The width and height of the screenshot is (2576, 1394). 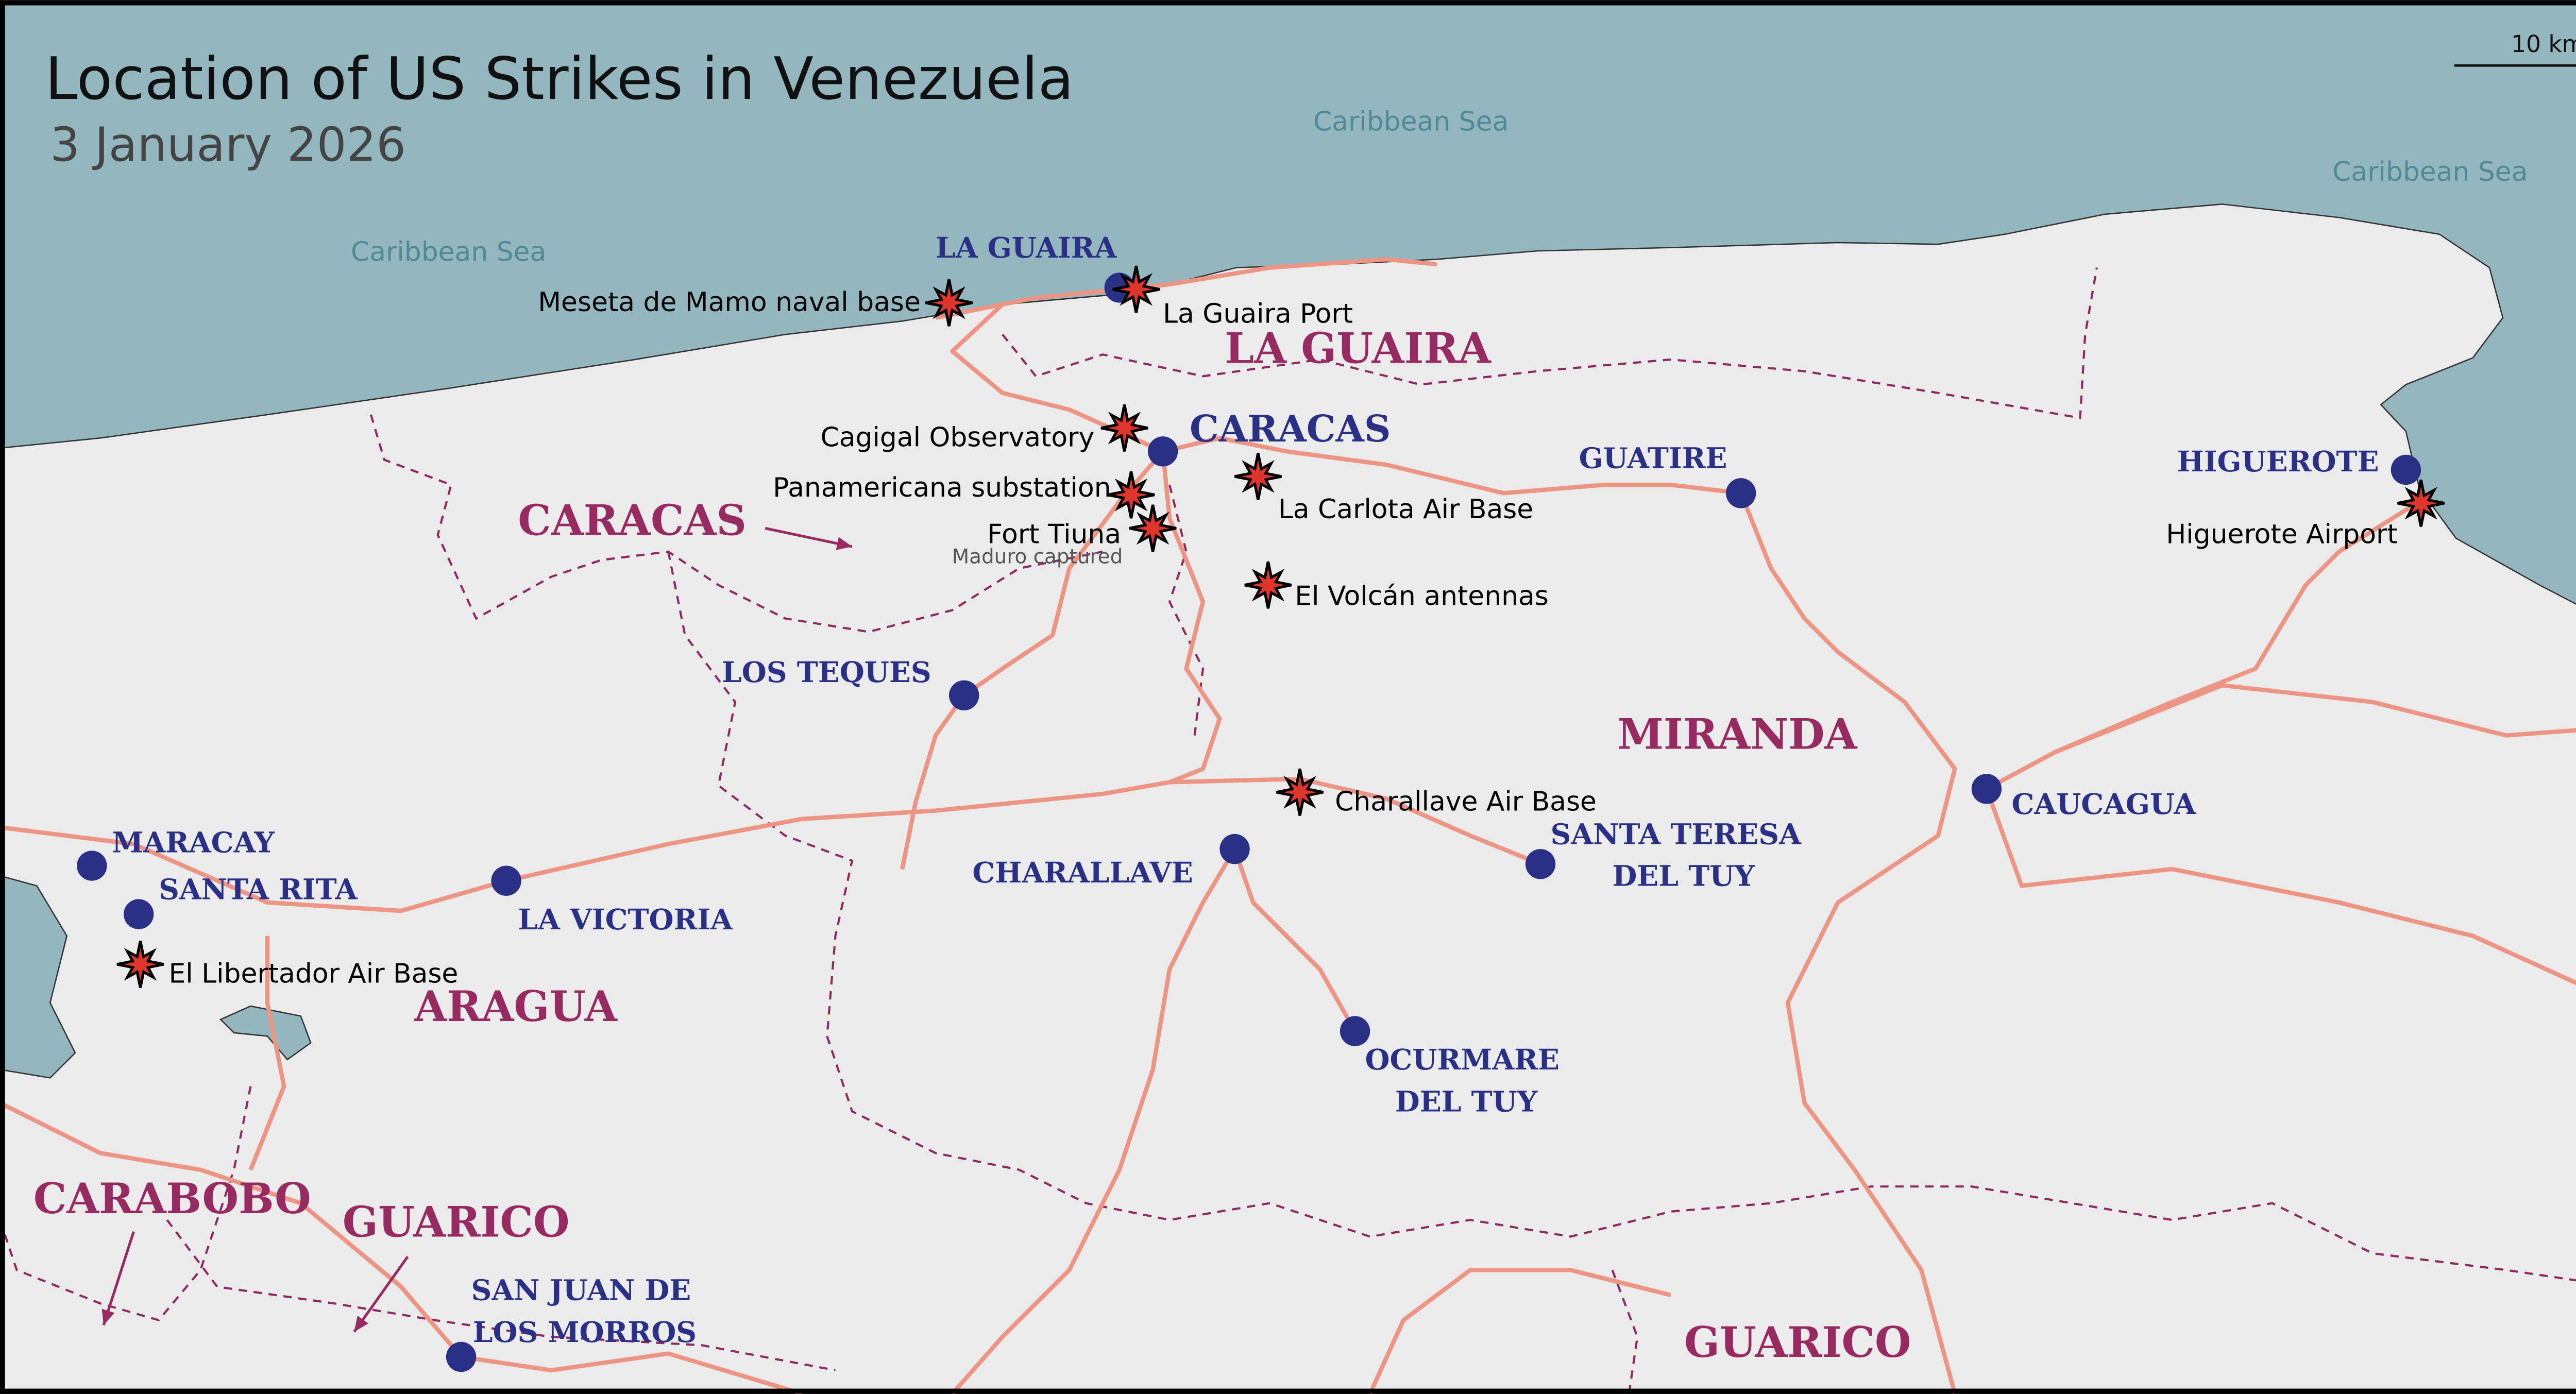 I want to click on city-label: CAUCAGUA, so click(x=2104, y=804).